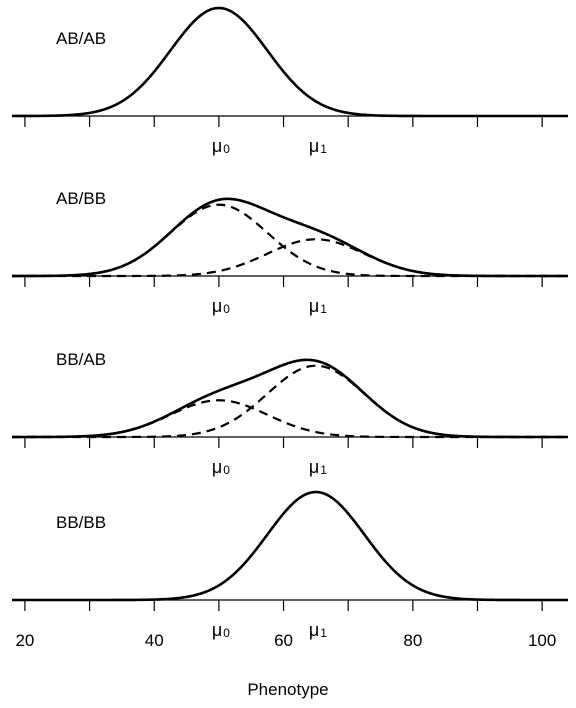 The width and height of the screenshot is (576, 708). I want to click on panel-label: BB/AB, so click(81, 359).